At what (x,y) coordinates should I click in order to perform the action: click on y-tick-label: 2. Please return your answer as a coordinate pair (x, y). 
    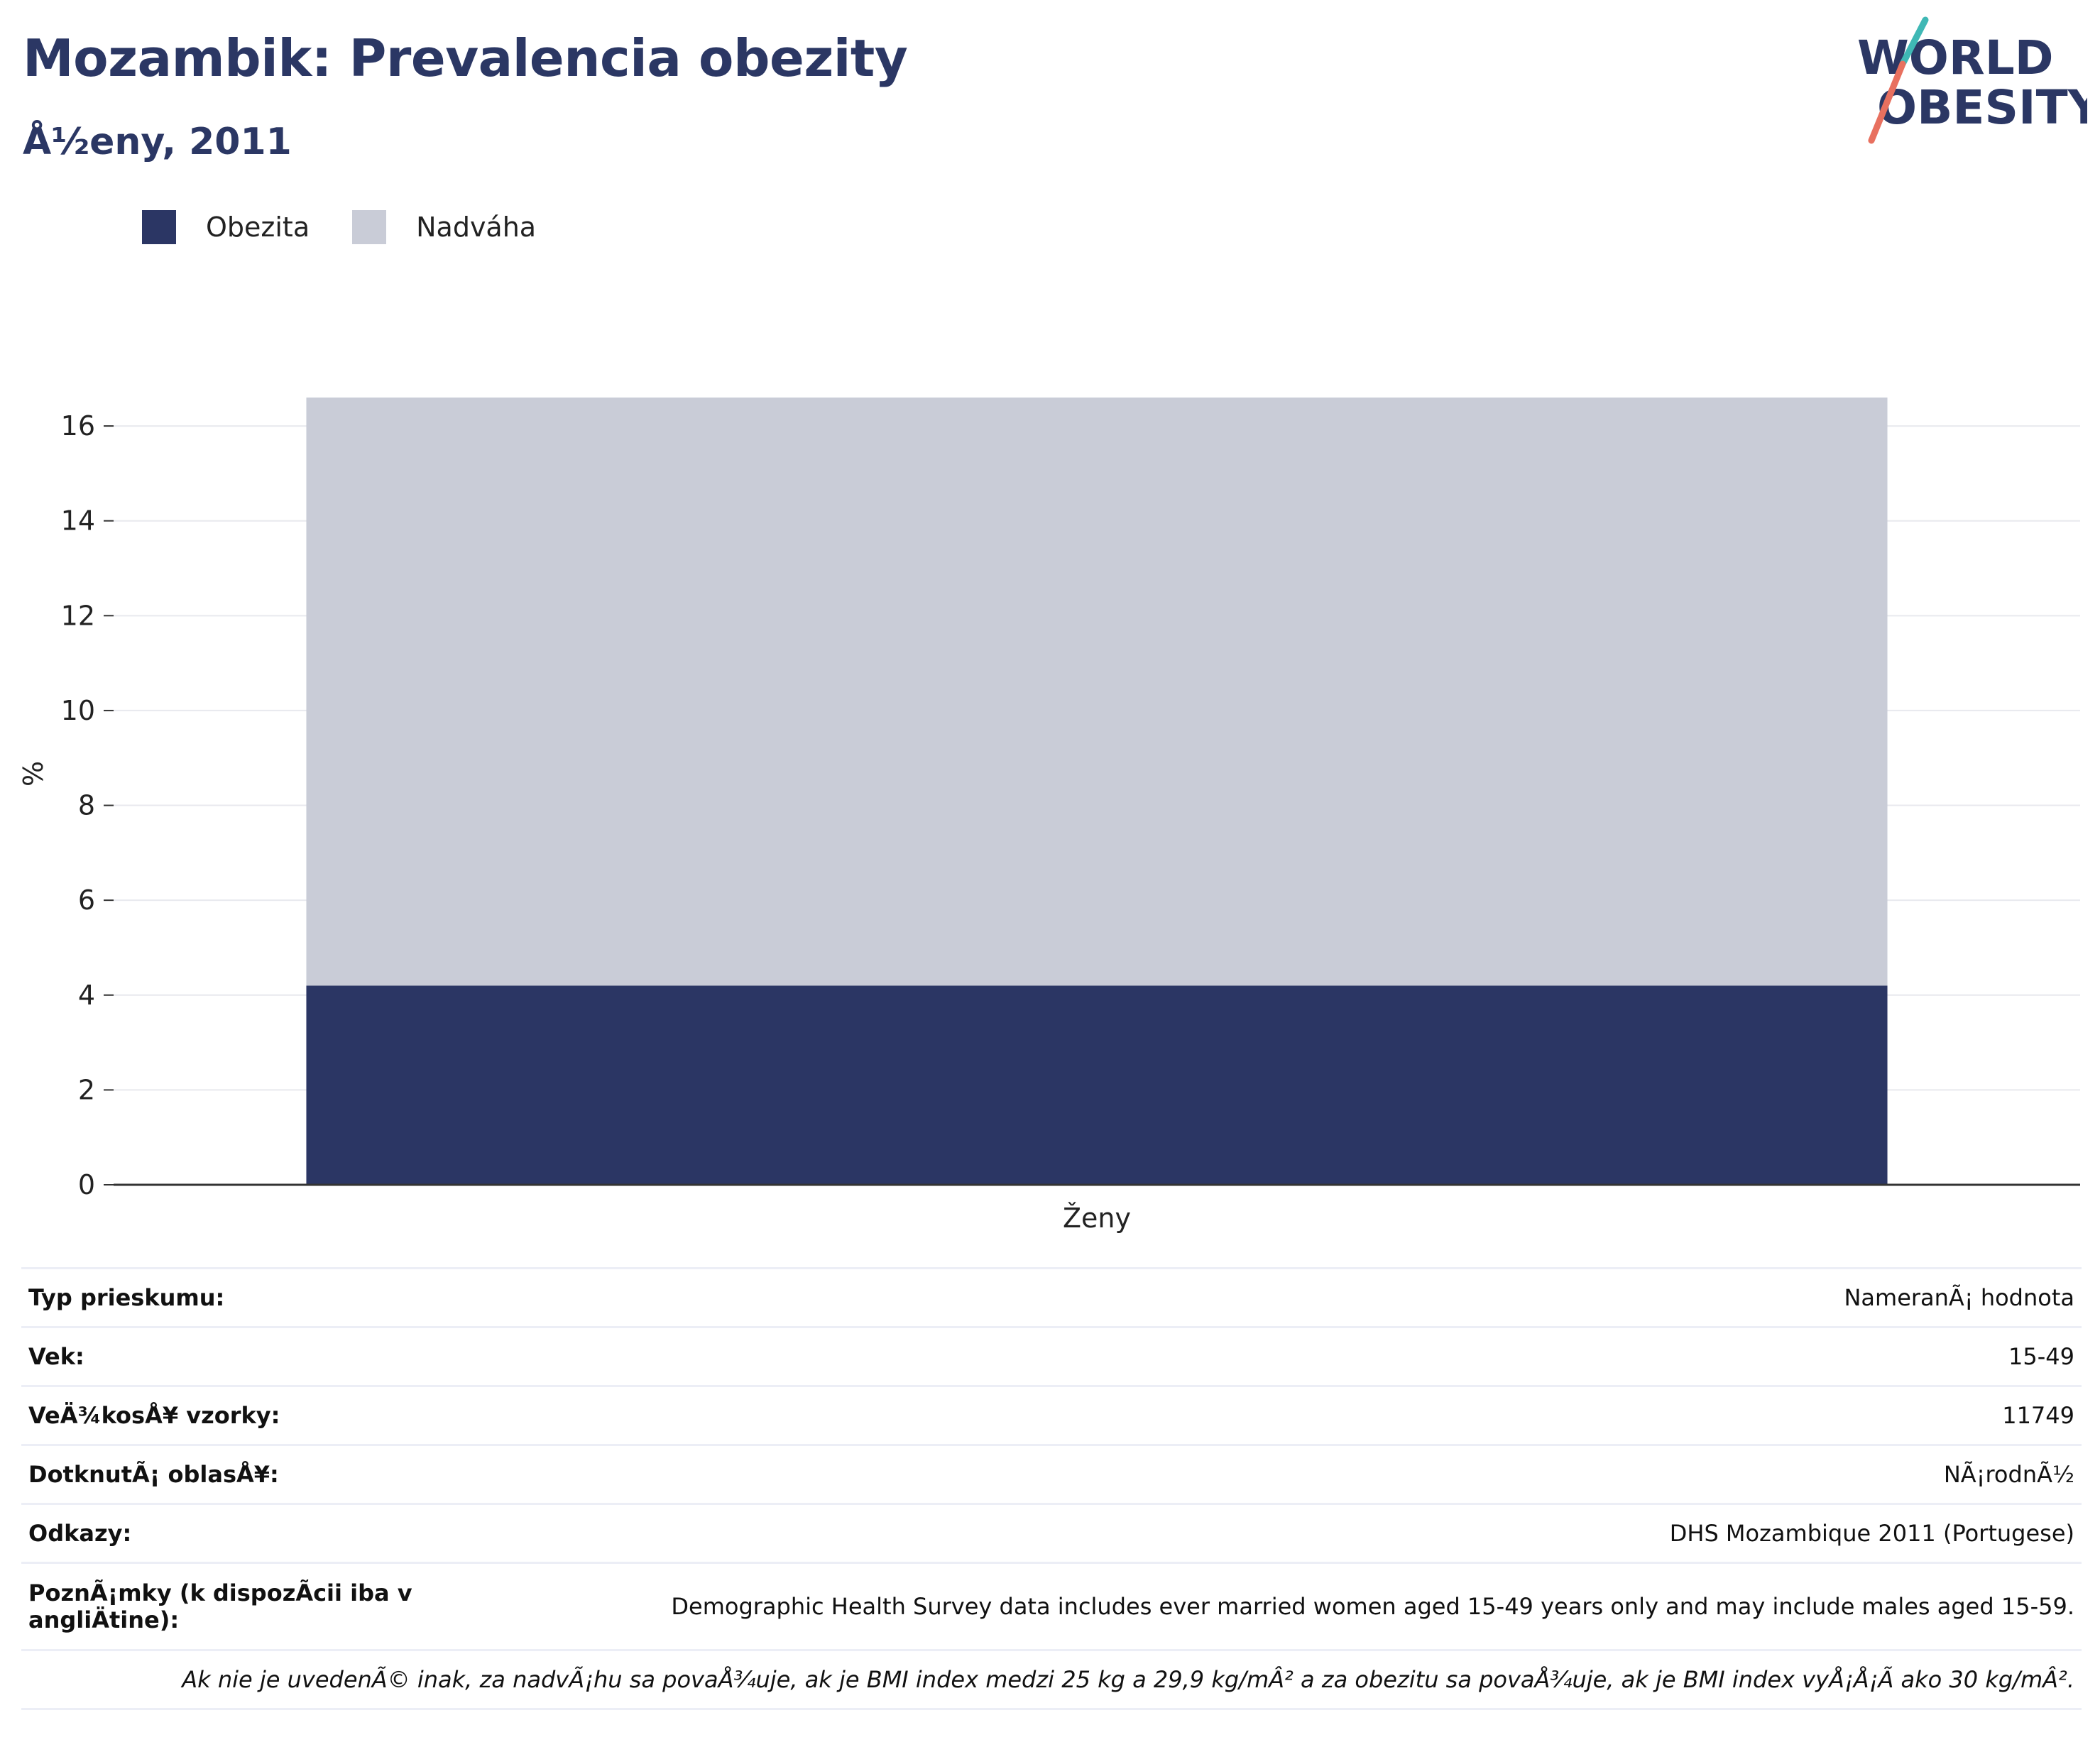
    Looking at the image, I should click on (86, 1089).